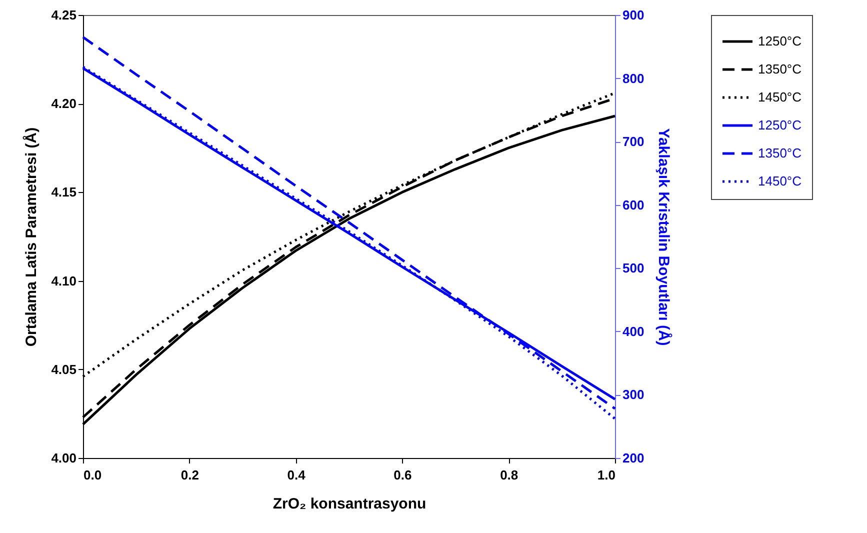 The height and width of the screenshot is (533, 867). I want to click on x-axis-title: ZrO₂ konsantrasyonu, so click(349, 504).